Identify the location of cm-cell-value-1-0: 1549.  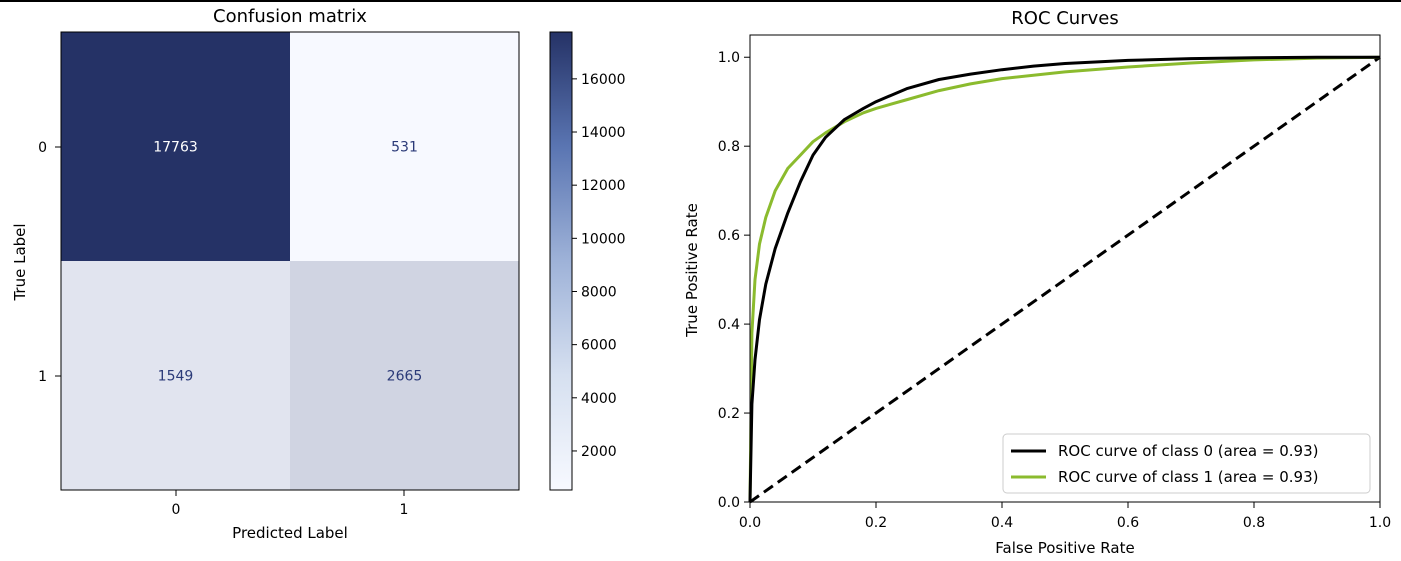
(176, 377).